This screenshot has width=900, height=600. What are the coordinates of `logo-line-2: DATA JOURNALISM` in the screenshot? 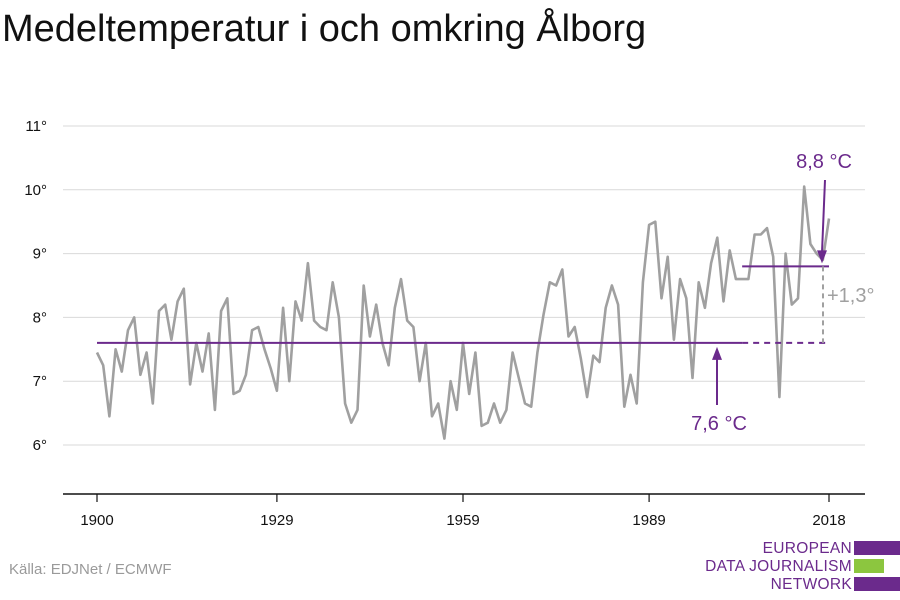 It's located at (778, 566).